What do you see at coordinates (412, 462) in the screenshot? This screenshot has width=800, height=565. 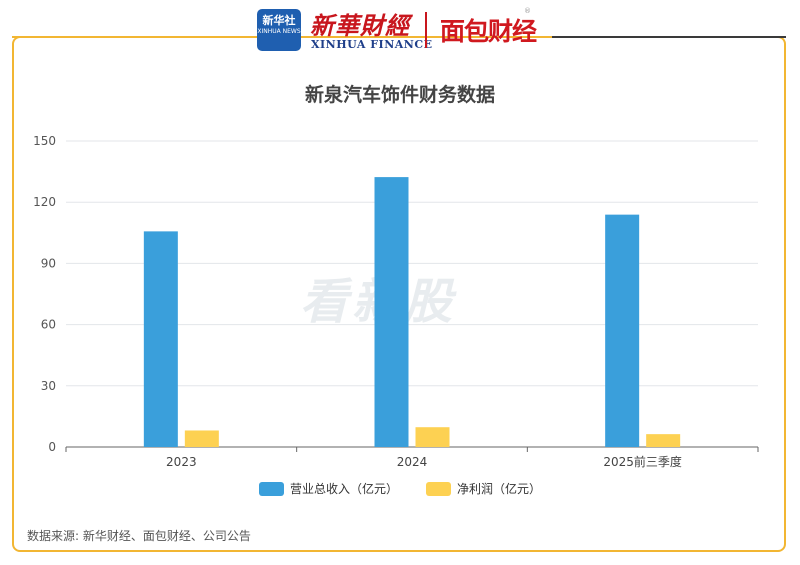 I see `x-tick-label: 2024` at bounding box center [412, 462].